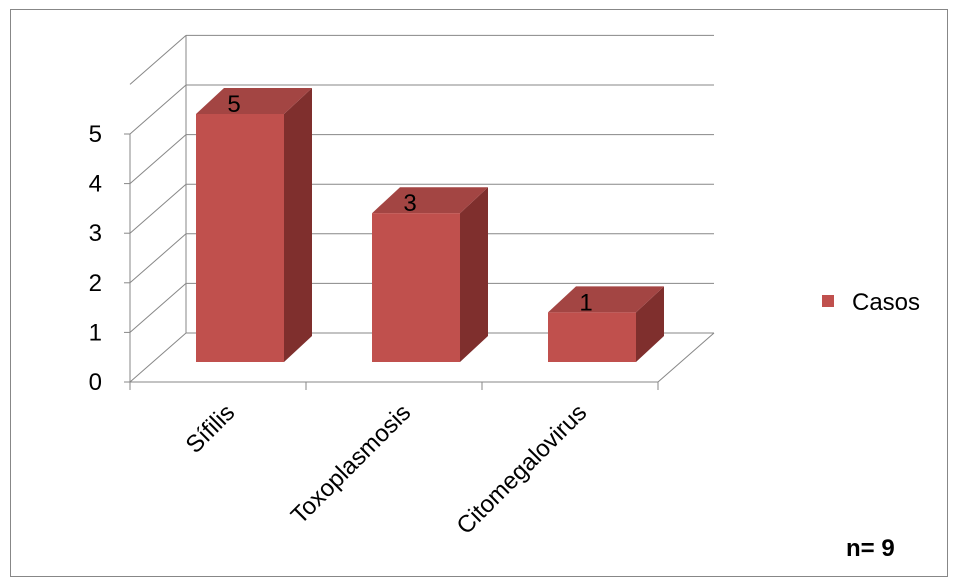  What do you see at coordinates (585, 302) in the screenshot?
I see `data-label-2: 1` at bounding box center [585, 302].